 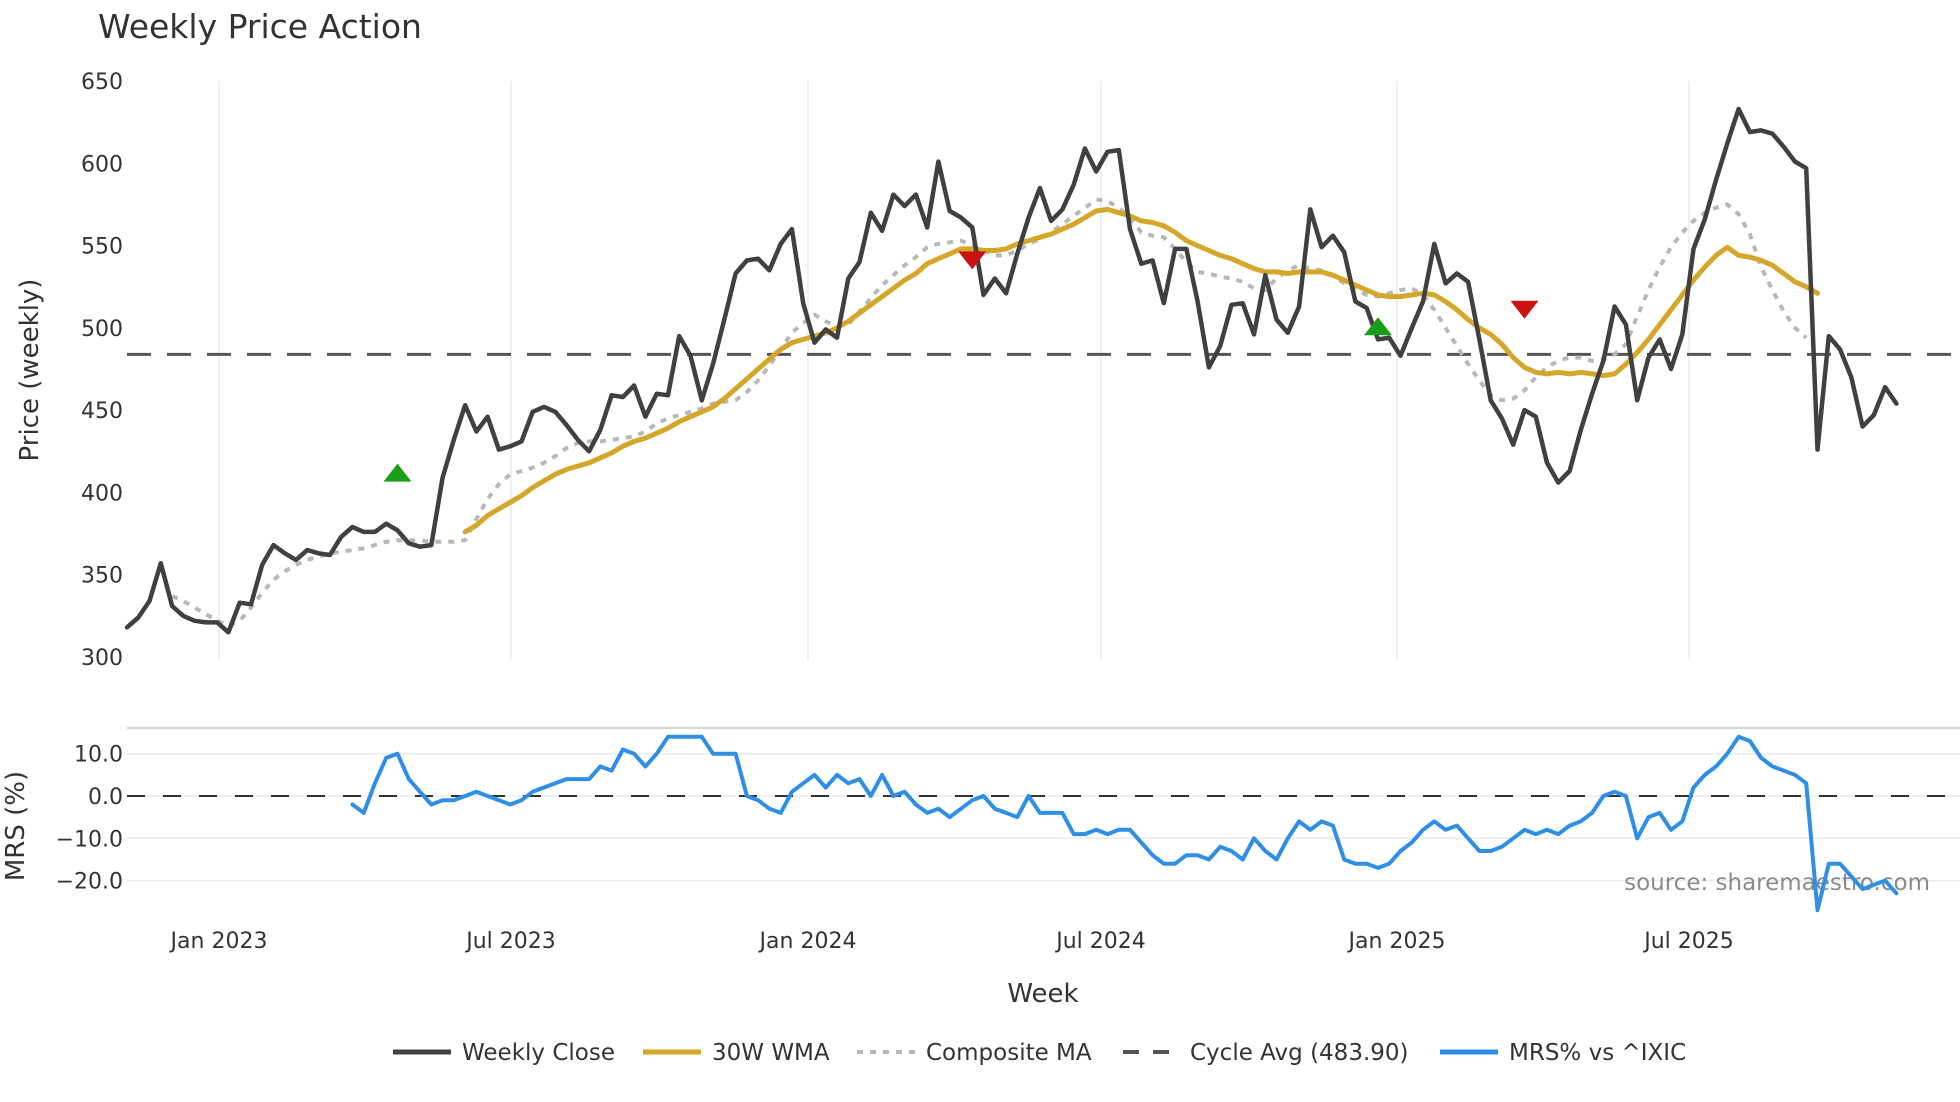 What do you see at coordinates (1299, 1053) in the screenshot?
I see `legend-label: Cycle Avg (483.90)` at bounding box center [1299, 1053].